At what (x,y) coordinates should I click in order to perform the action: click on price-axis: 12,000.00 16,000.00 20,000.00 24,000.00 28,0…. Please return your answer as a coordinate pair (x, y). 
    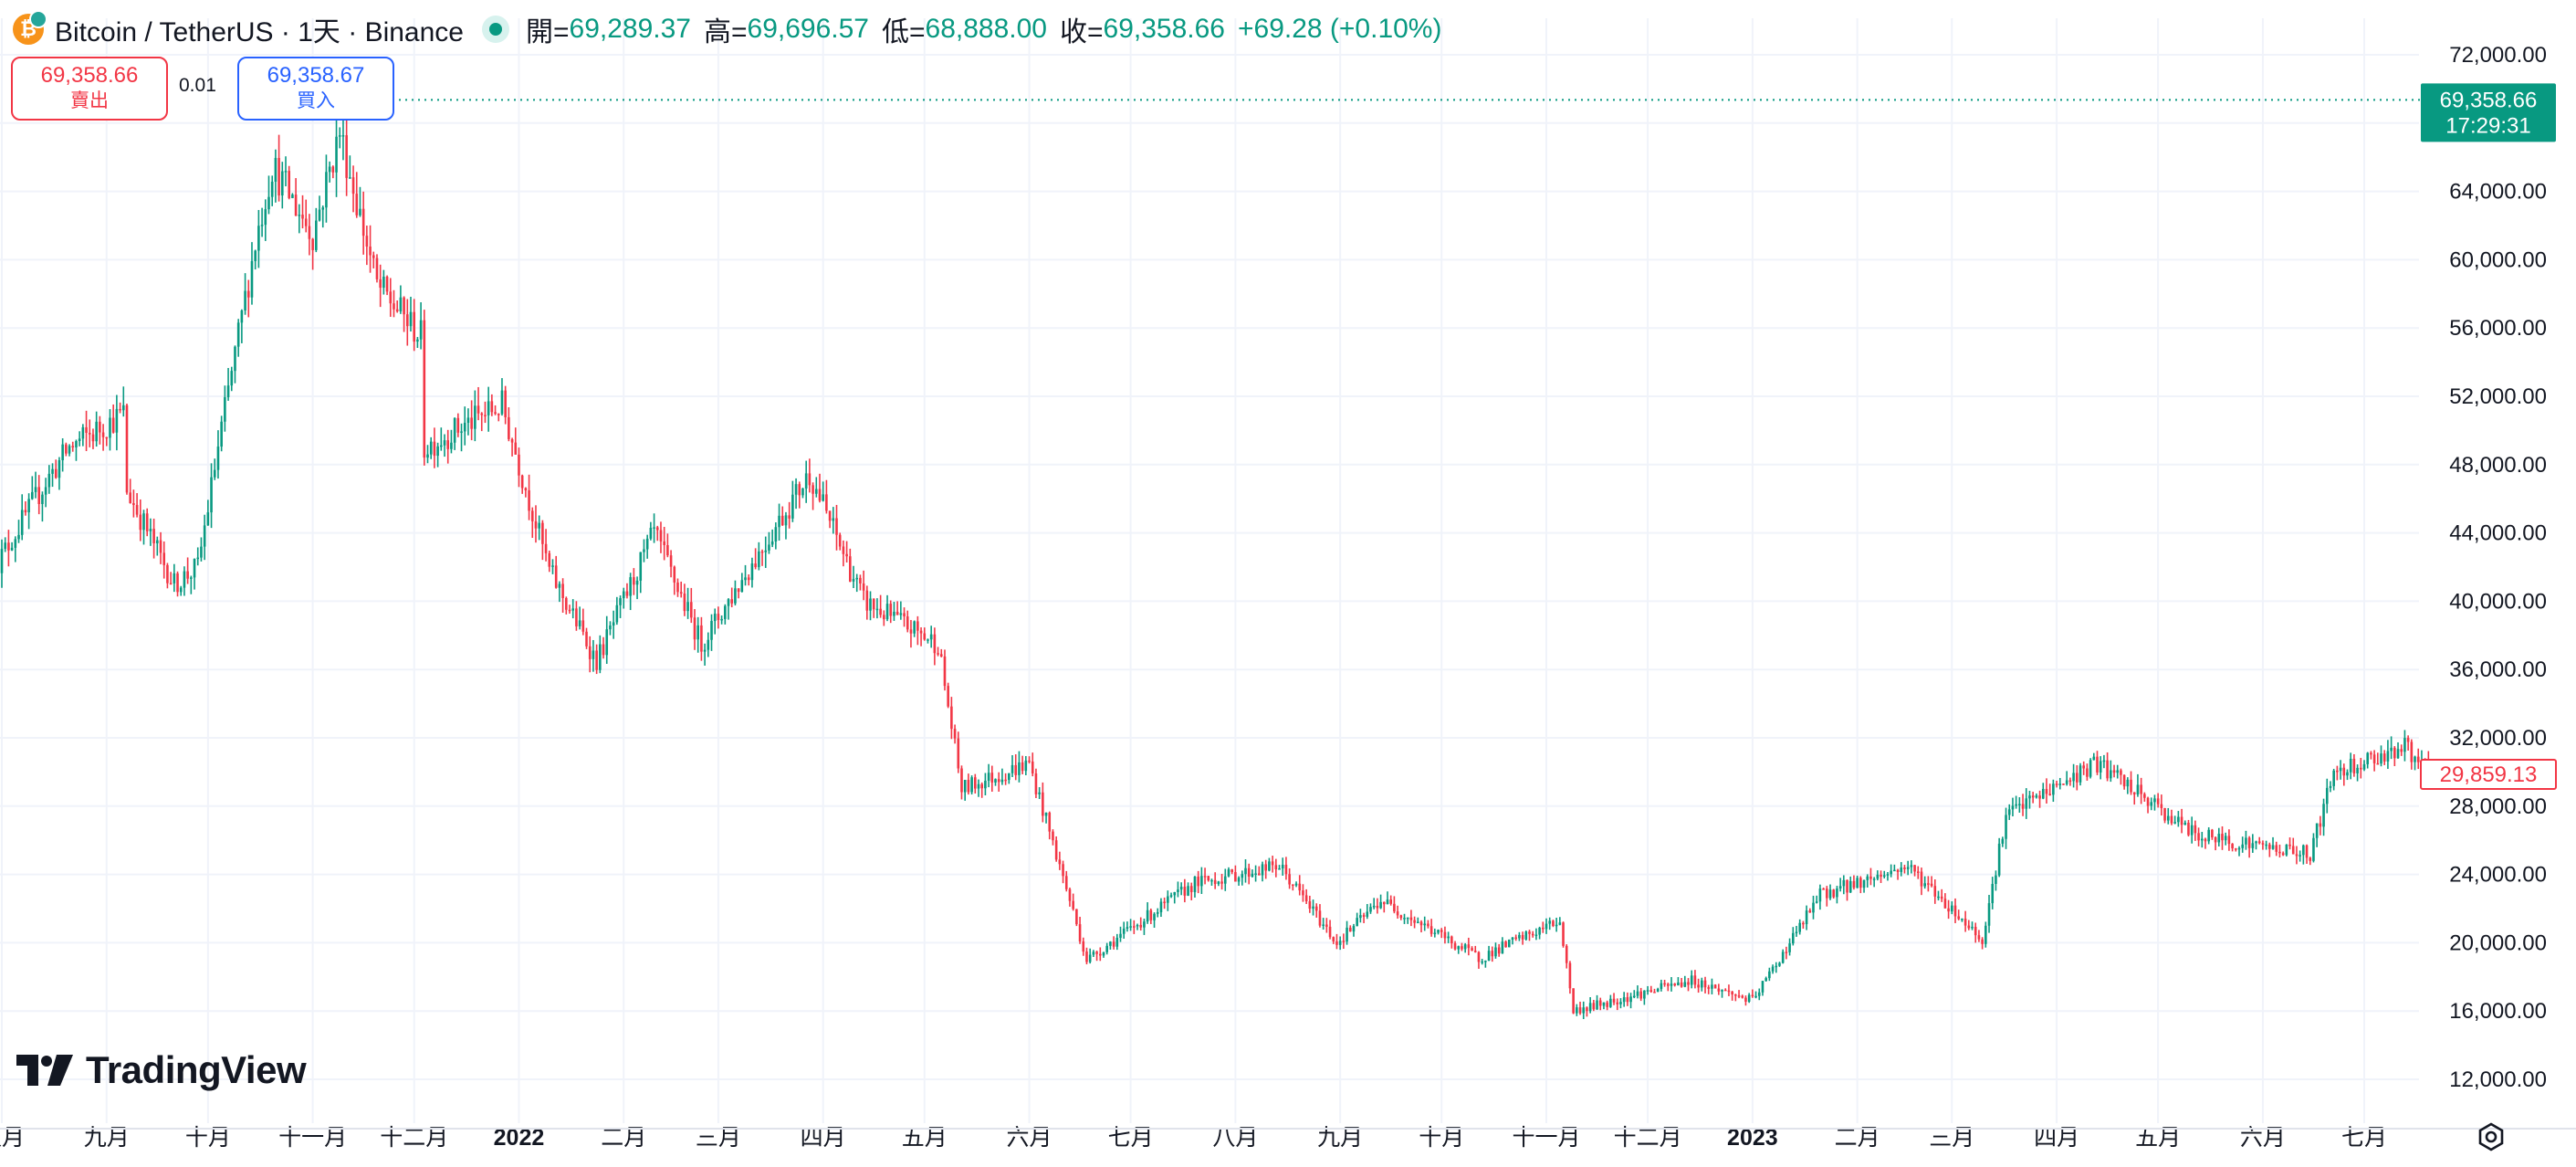
    Looking at the image, I should click on (2488, 567).